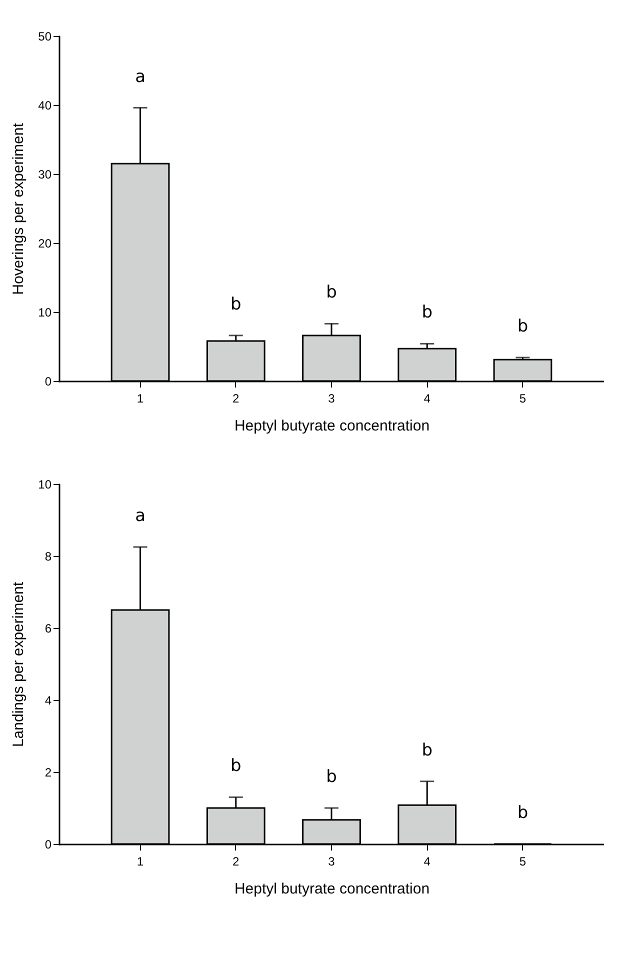 Image resolution: width=625 pixels, height=954 pixels. I want to click on y-tick-label: 20, so click(45, 243).